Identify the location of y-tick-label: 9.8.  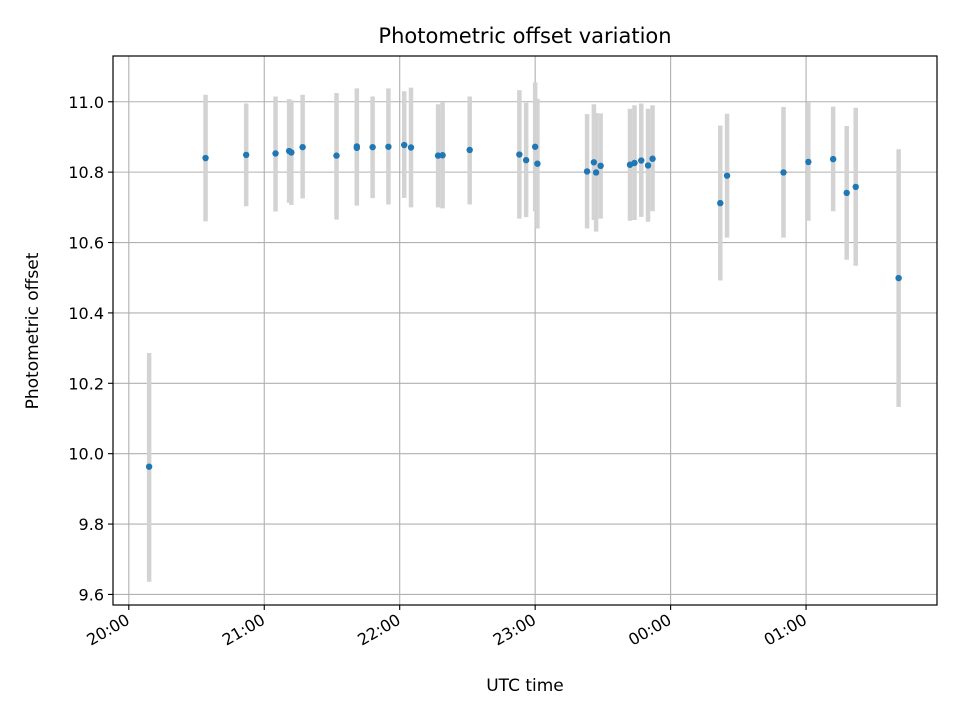
(91, 524).